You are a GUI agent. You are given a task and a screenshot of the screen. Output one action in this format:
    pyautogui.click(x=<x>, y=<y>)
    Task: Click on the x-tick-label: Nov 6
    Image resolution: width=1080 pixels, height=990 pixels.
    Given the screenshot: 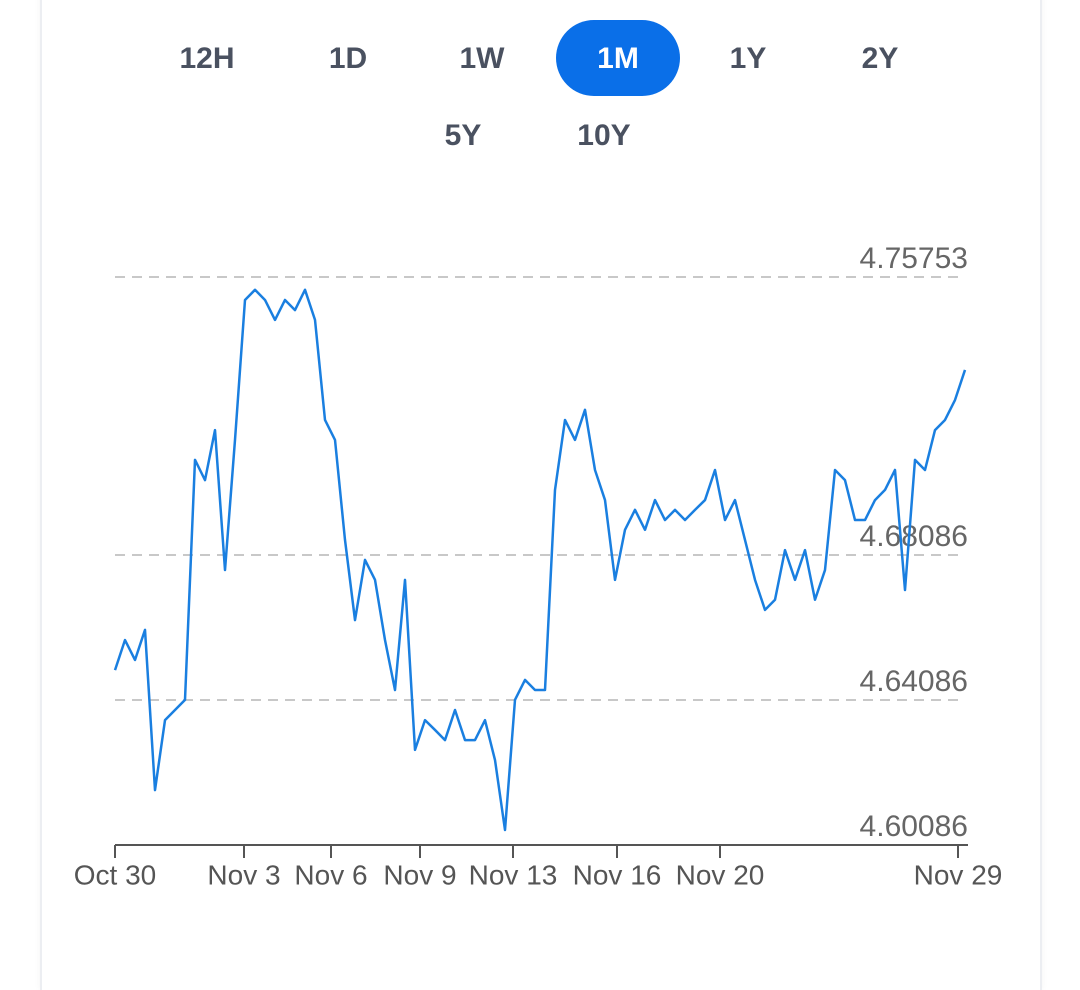 What is the action you would take?
    pyautogui.click(x=330, y=874)
    